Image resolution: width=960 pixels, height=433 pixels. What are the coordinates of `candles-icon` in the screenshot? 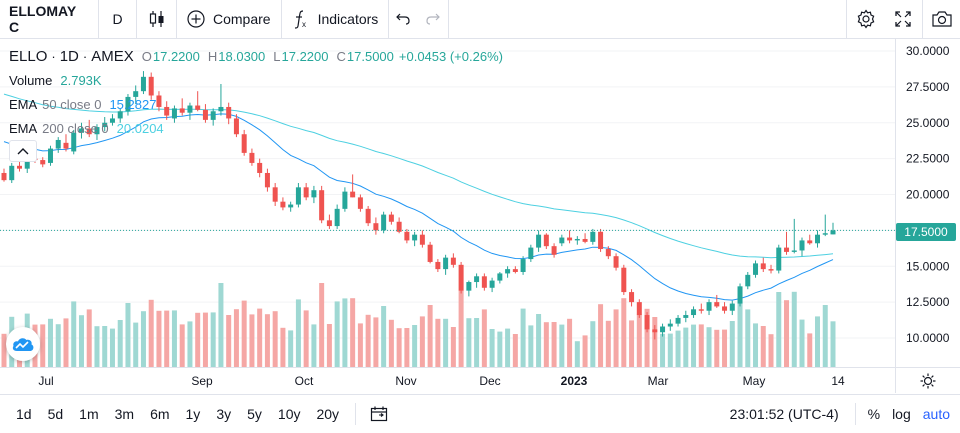 It's located at (156, 19).